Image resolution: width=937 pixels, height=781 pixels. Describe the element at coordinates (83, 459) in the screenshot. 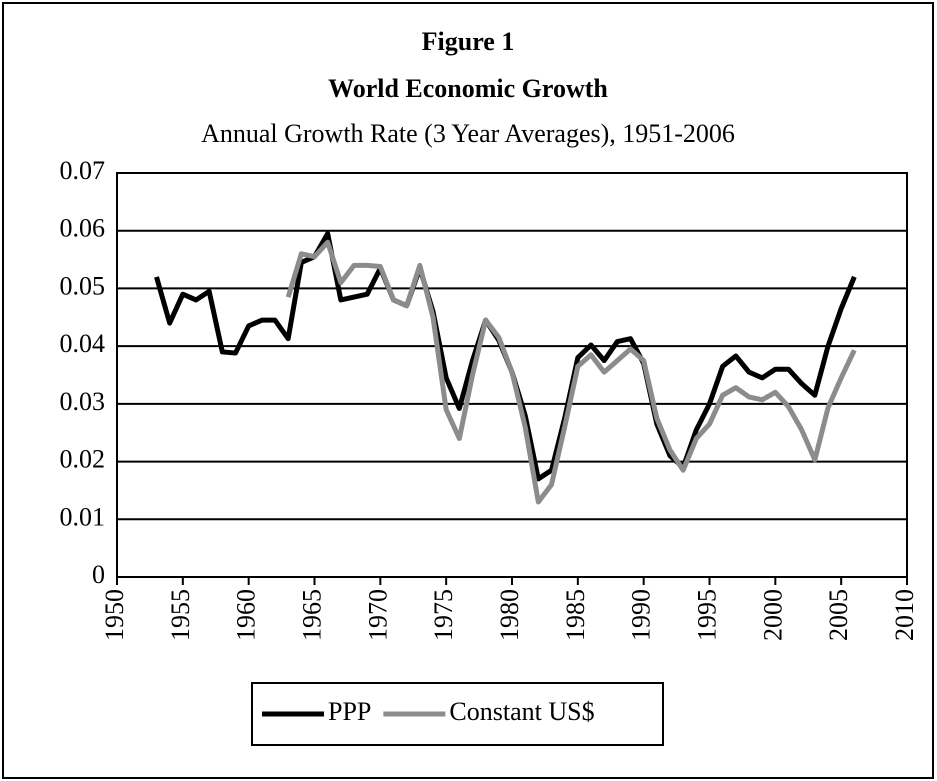

I see `y-tick-label: 0.02` at that location.